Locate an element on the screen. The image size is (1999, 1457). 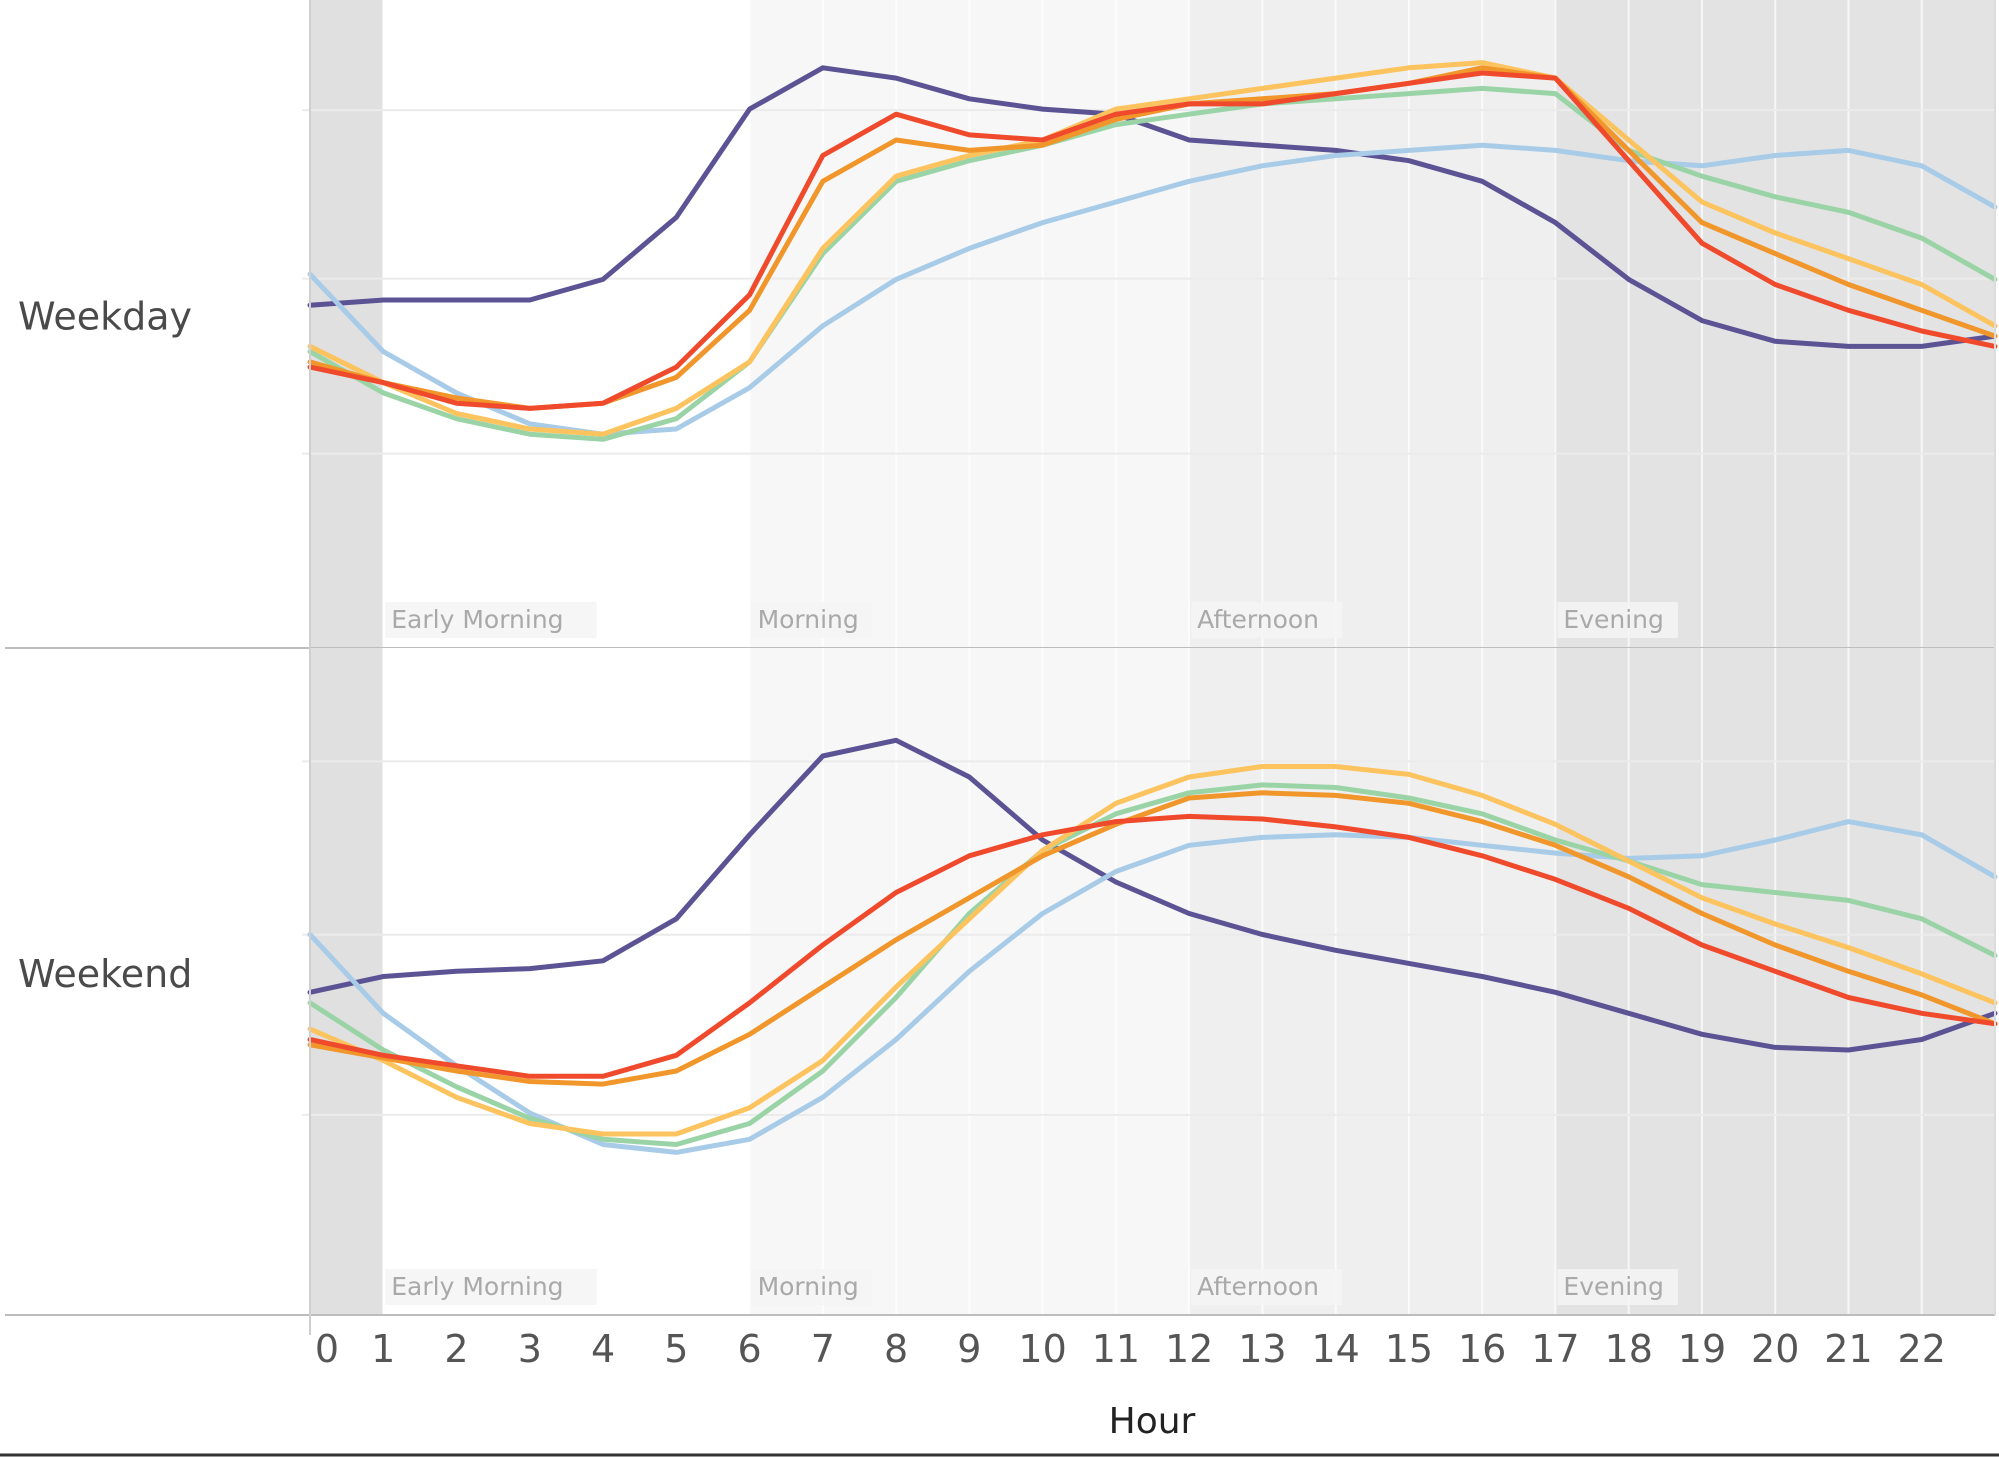
x-tick-label: 16 is located at coordinates (1482, 1349).